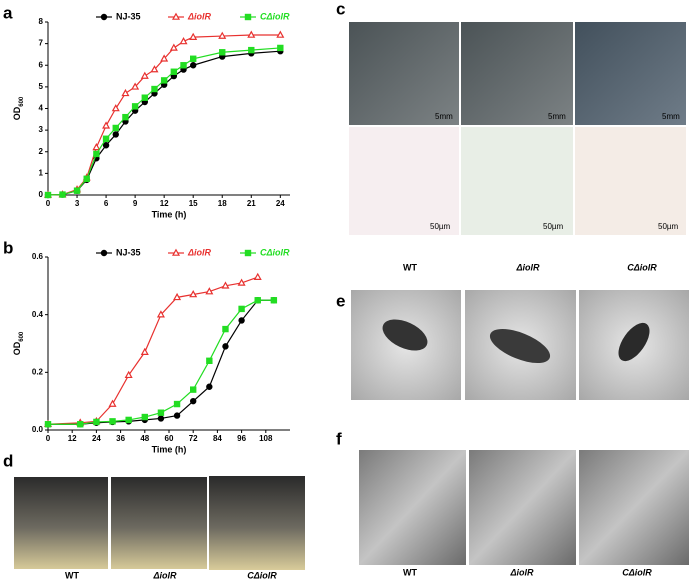  Describe the element at coordinates (128, 16) in the screenshot. I see `legend-label: NJ-35` at that location.